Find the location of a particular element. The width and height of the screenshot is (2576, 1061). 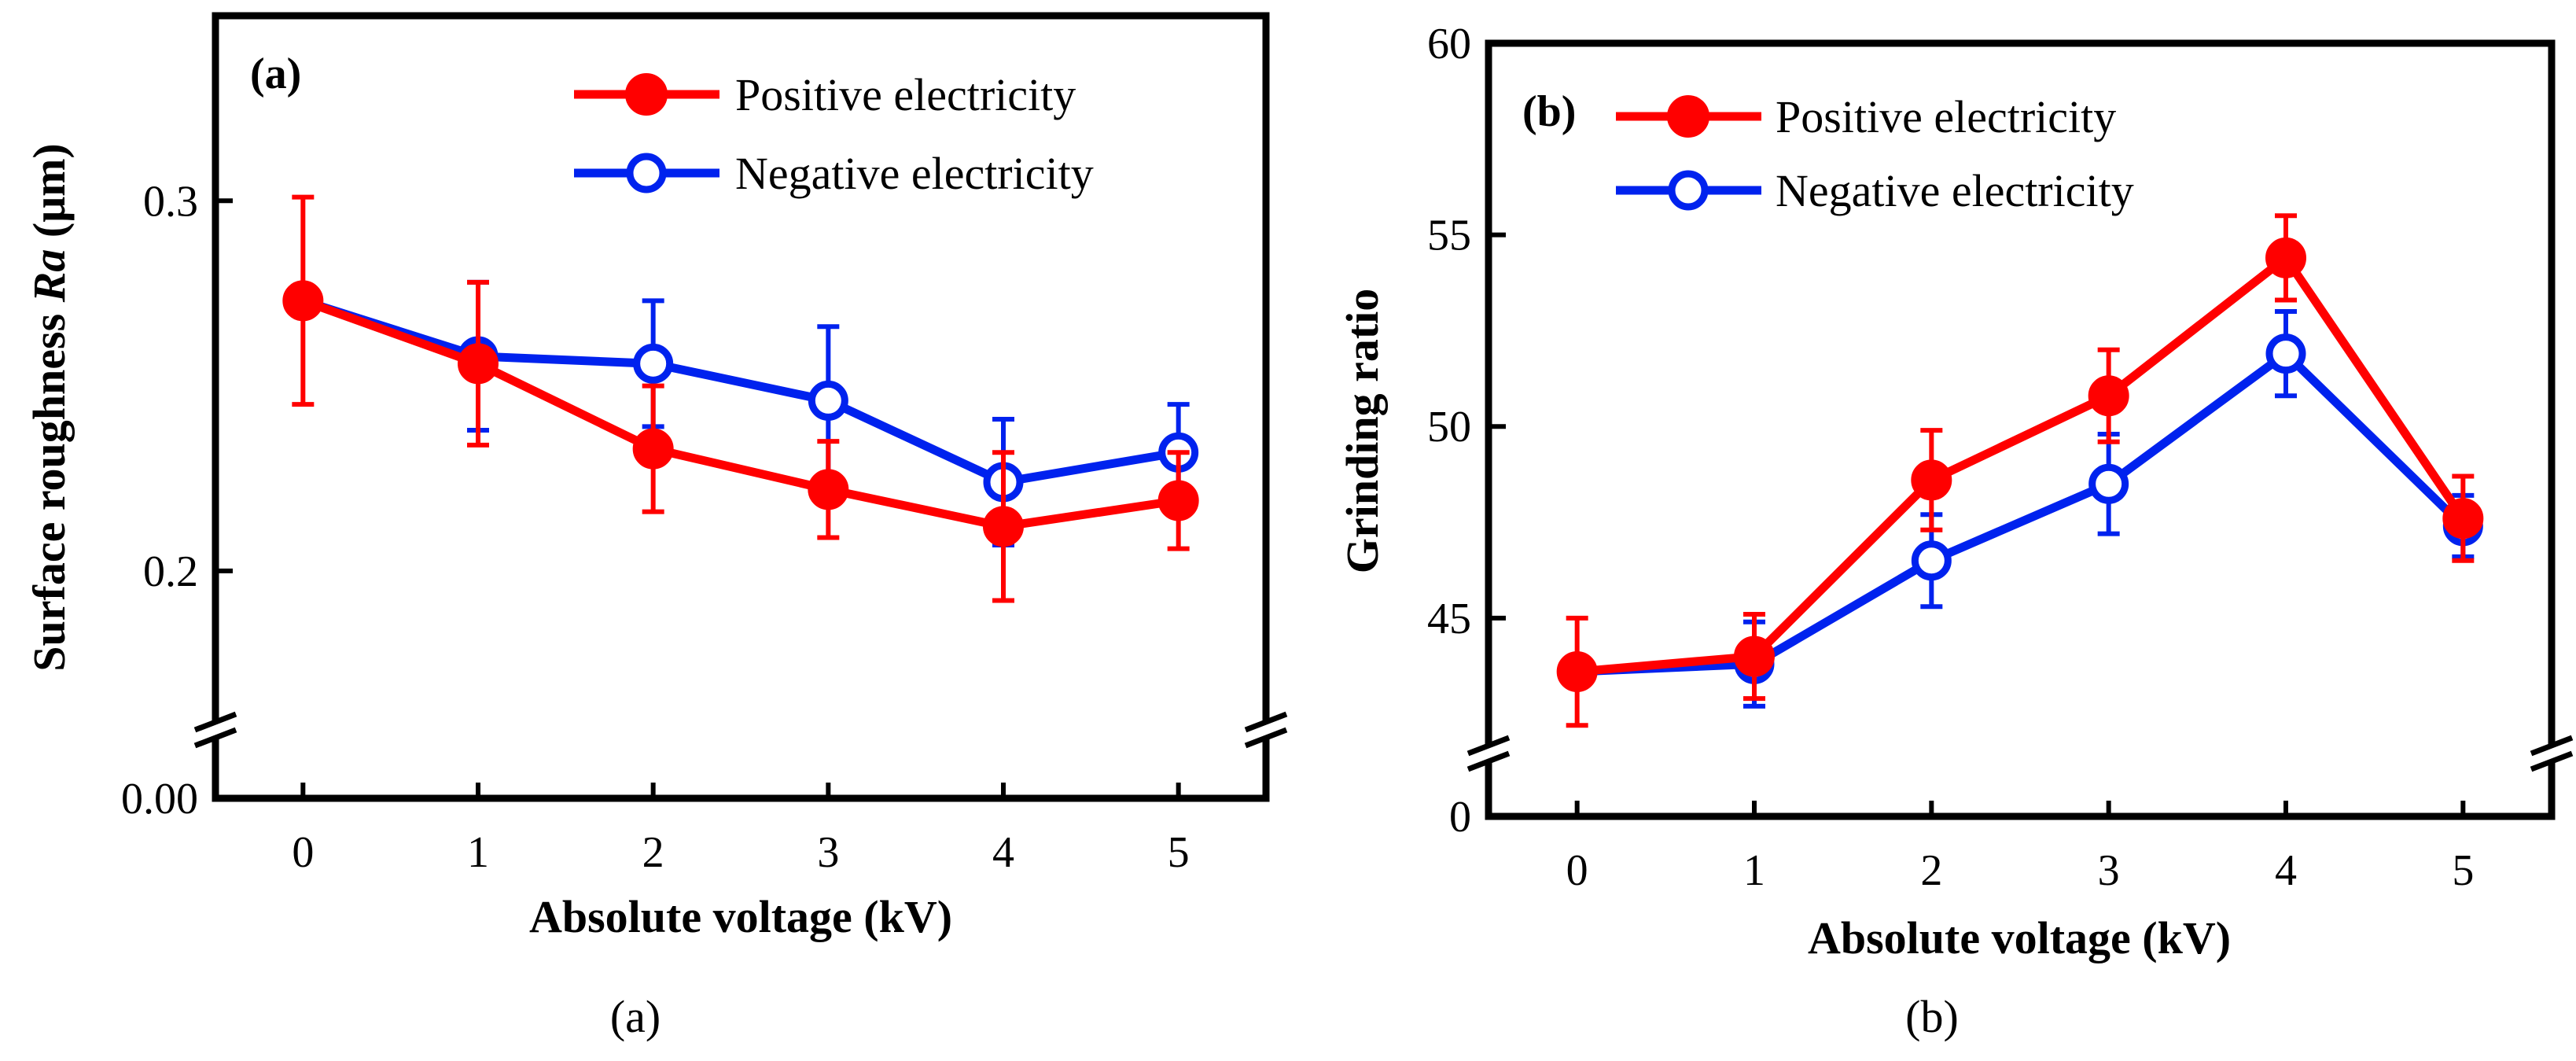

panel-b-label: (b) is located at coordinates (1549, 111).